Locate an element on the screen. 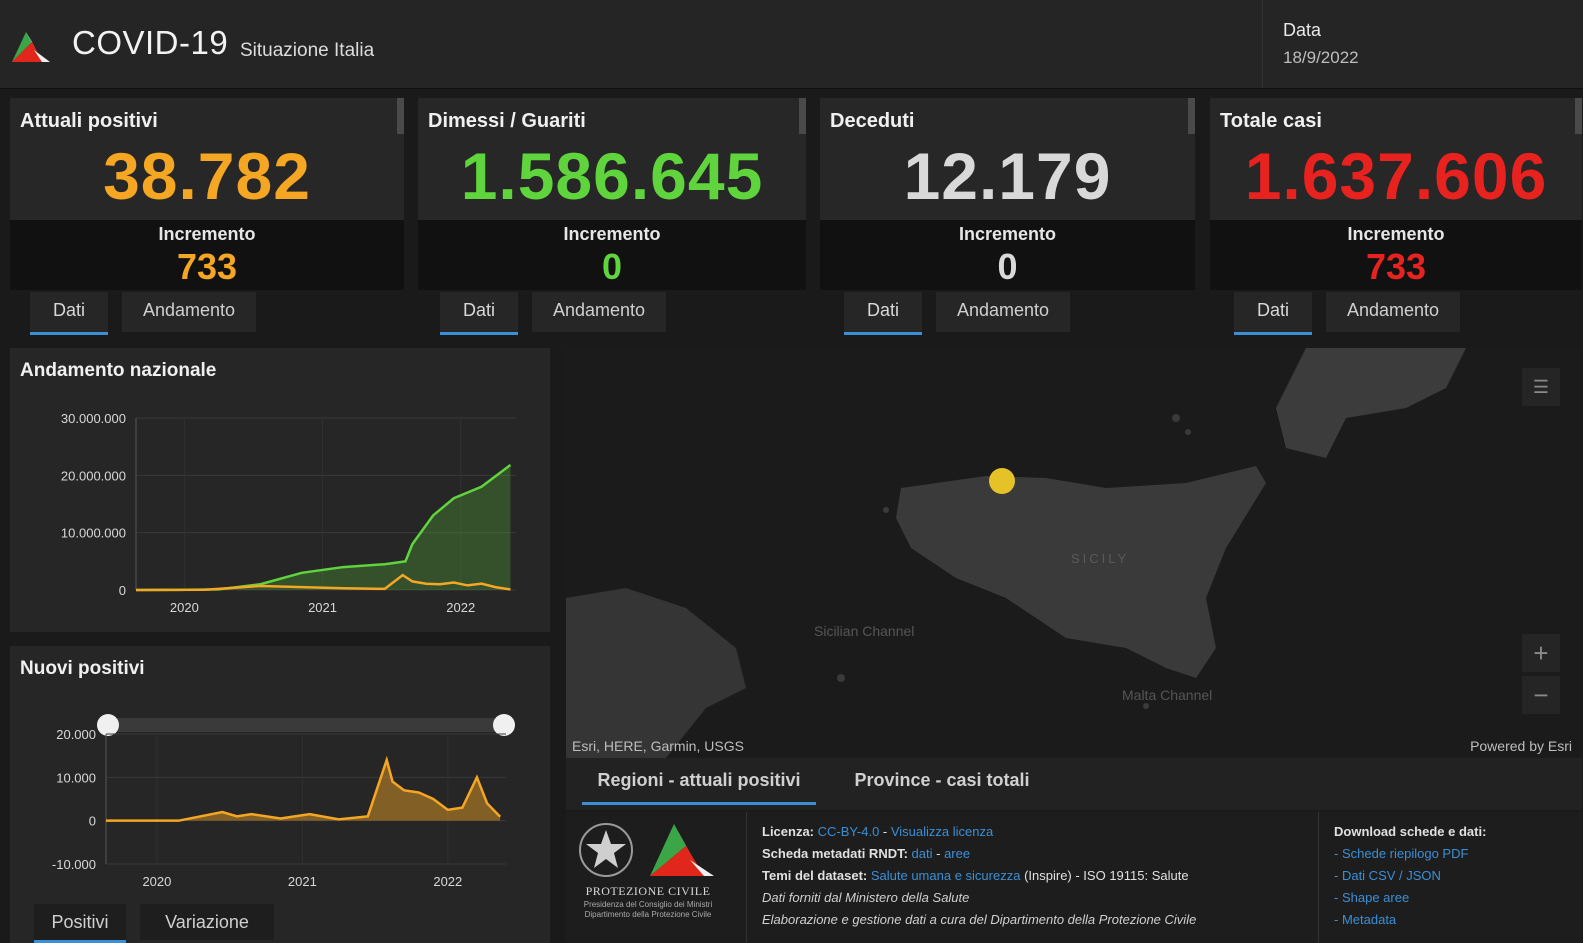 The width and height of the screenshot is (1583, 943). range-slider-track is located at coordinates (308, 725).